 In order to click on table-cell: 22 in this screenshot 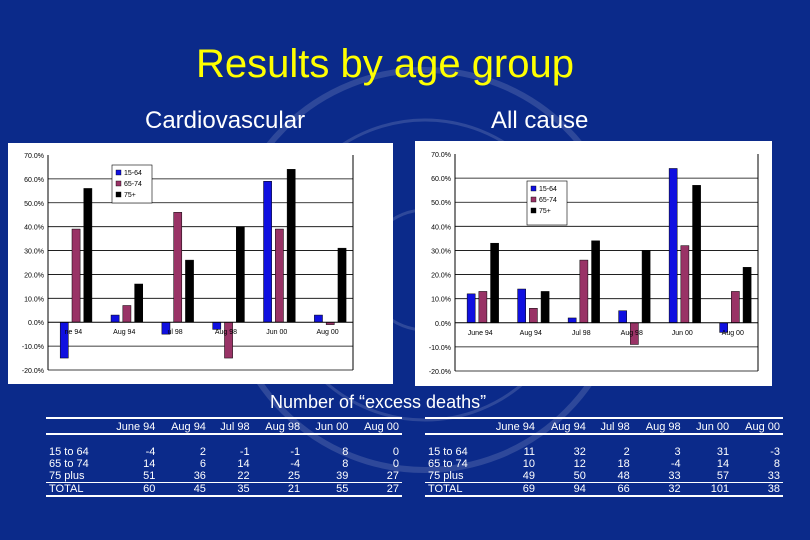, I will do `click(243, 476)`.